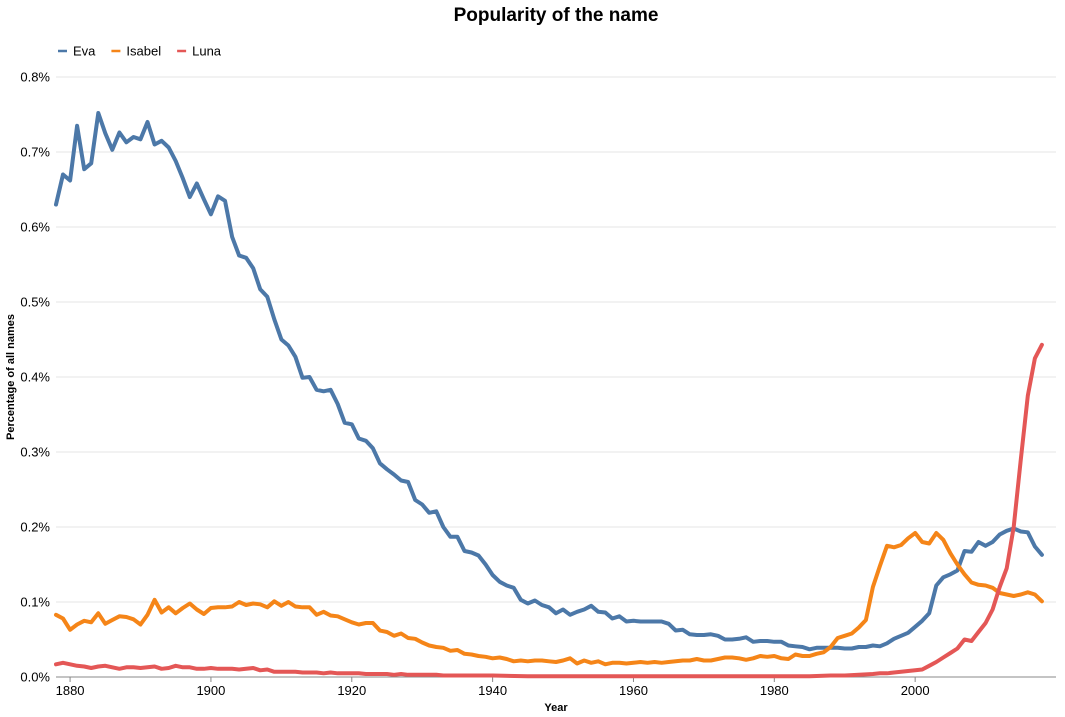  I want to click on y-tick-label: 0.1%, so click(35, 602).